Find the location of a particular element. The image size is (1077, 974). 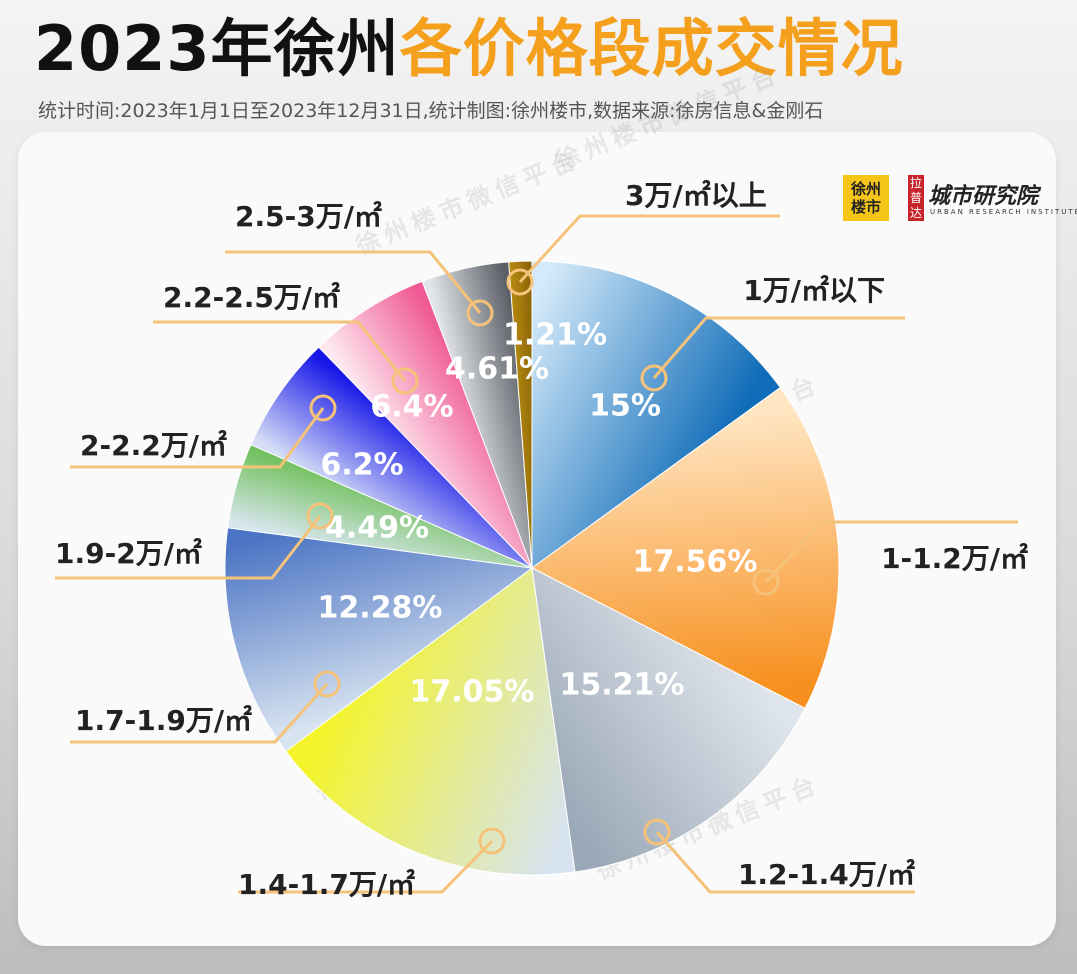

category-label: 1.7-1.9万/㎡ is located at coordinates (163, 720).